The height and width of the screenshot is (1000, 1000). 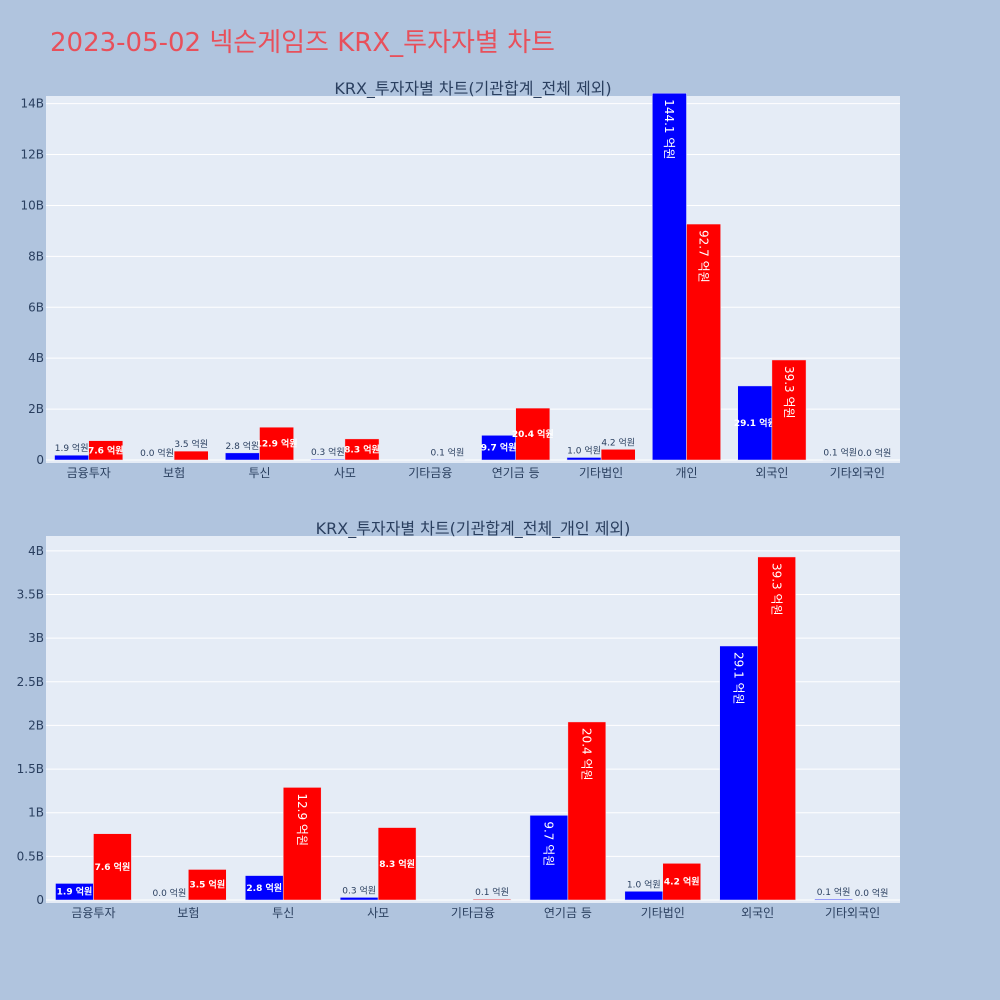 I want to click on y-tick-label: 12B, so click(x=32, y=155).